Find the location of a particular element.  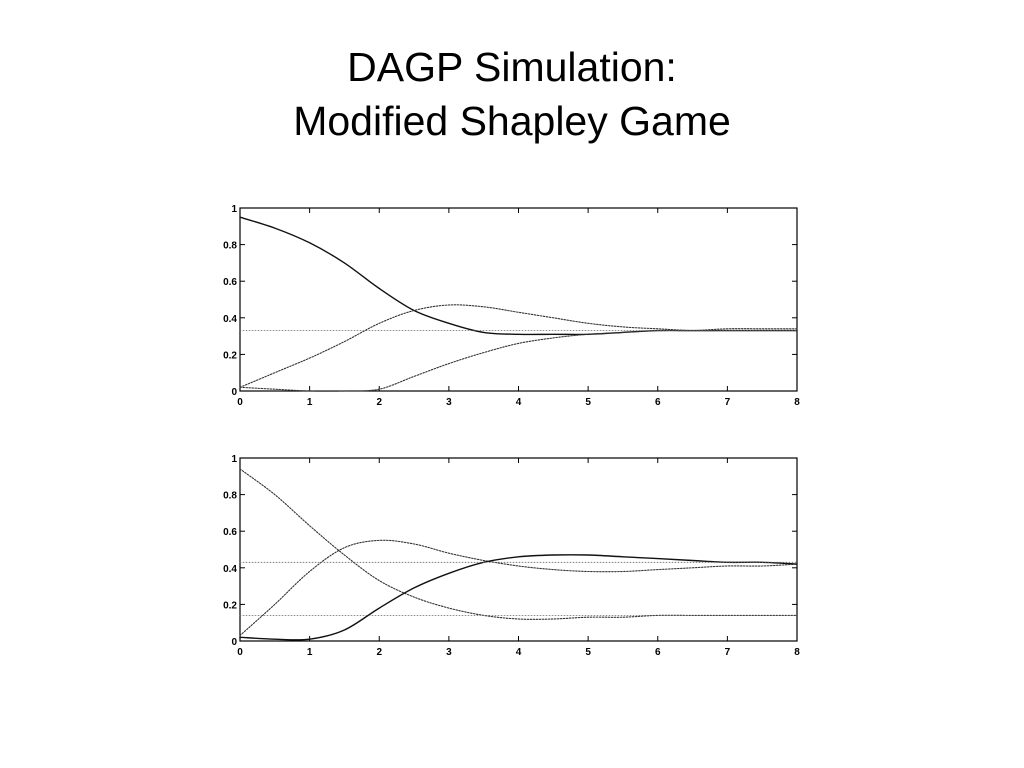

chart-2: 0 1 2 3 4 5 6 7 8 0 0.2 0.4 0.6 0.8 1 is located at coordinates (511, 556).